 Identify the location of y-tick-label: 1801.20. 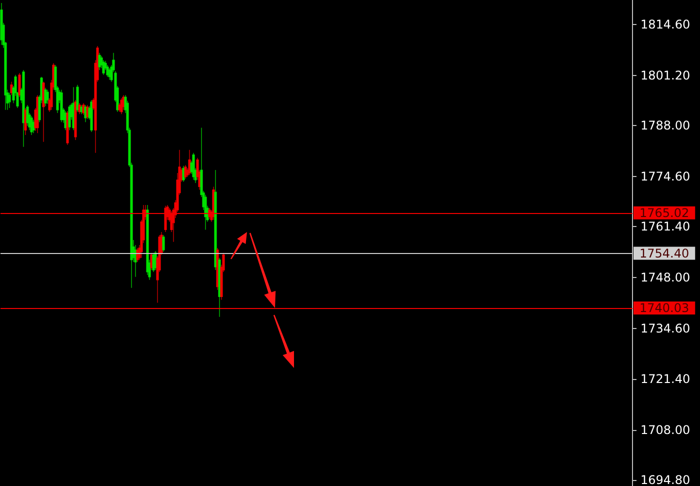
(665, 75).